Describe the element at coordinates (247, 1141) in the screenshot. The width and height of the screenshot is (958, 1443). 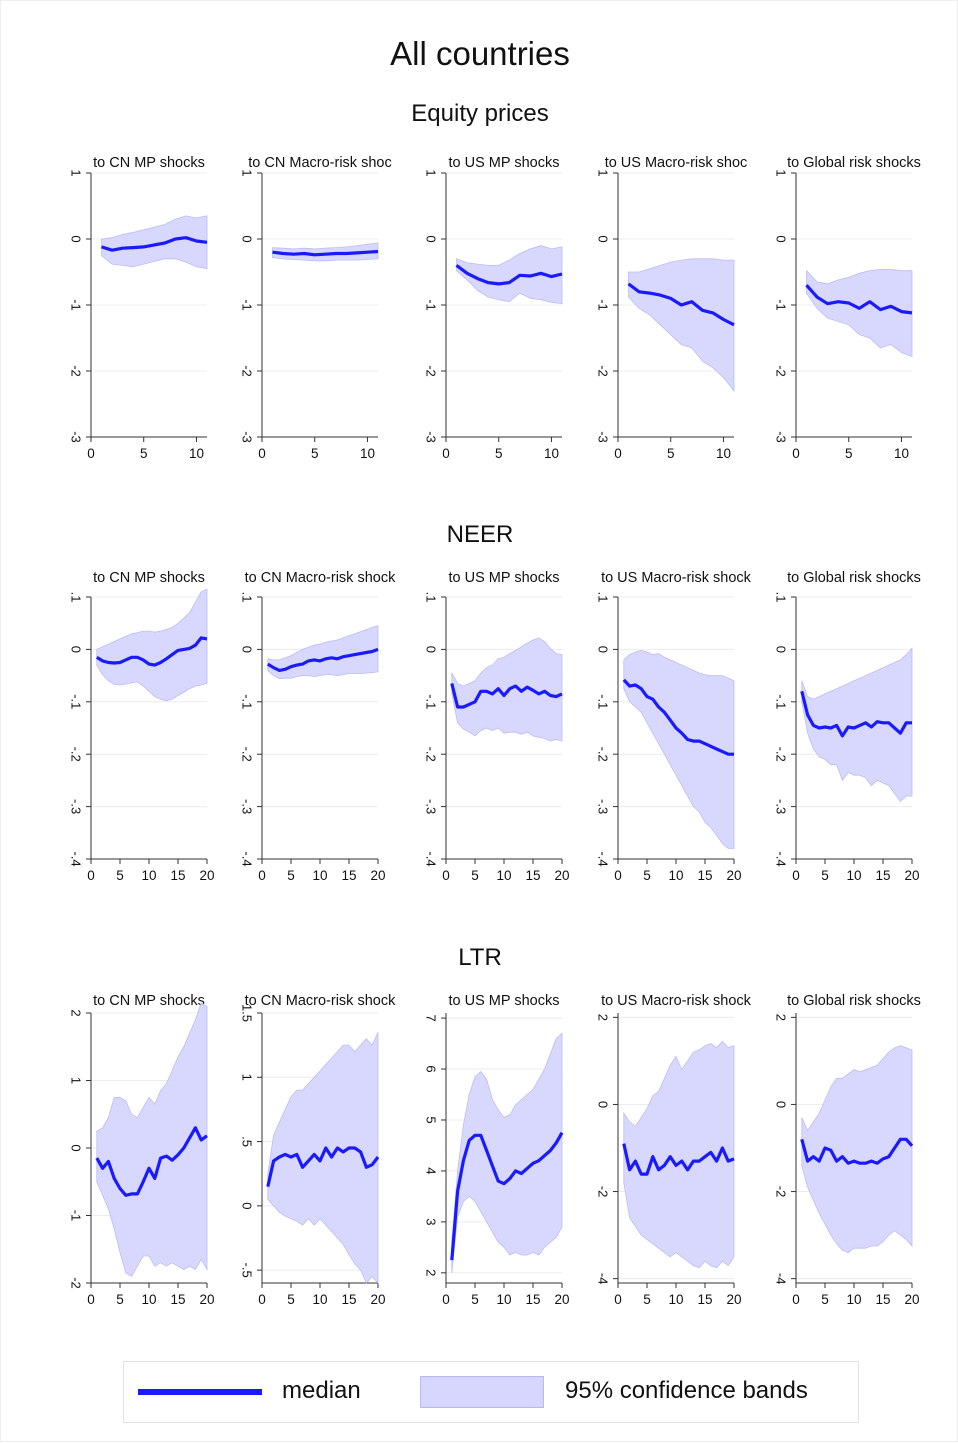
I see `y-tick-label: .5` at that location.